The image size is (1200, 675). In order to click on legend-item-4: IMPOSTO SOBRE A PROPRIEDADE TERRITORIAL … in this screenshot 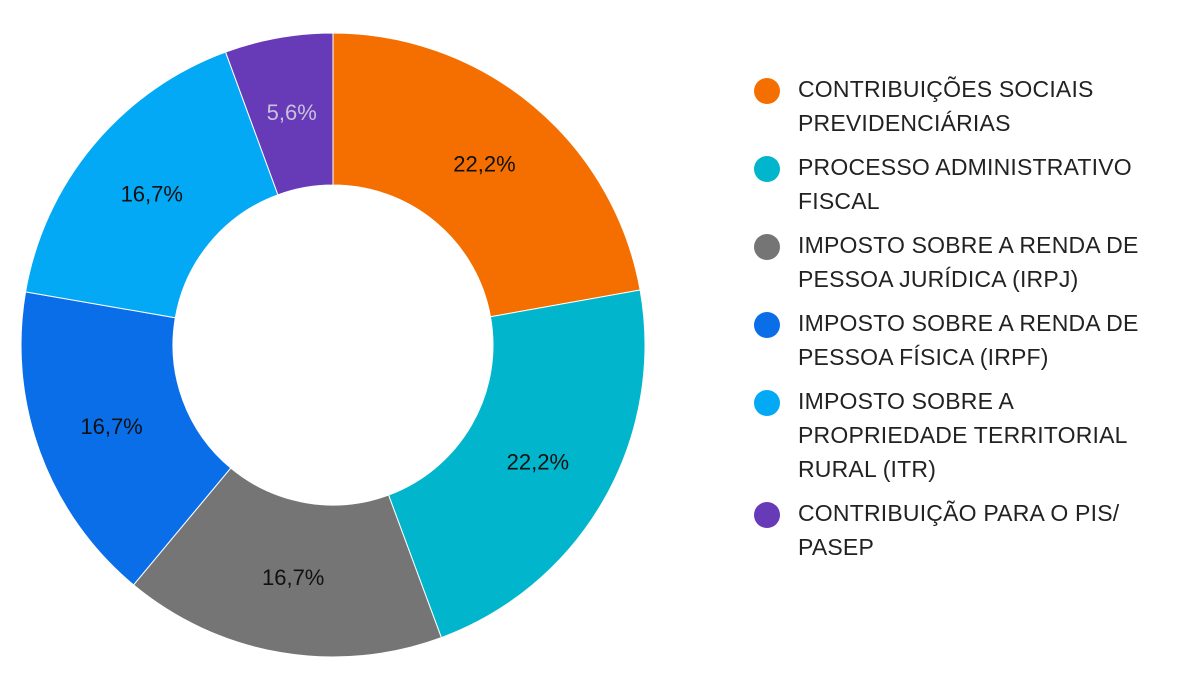, I will do `click(969, 435)`.